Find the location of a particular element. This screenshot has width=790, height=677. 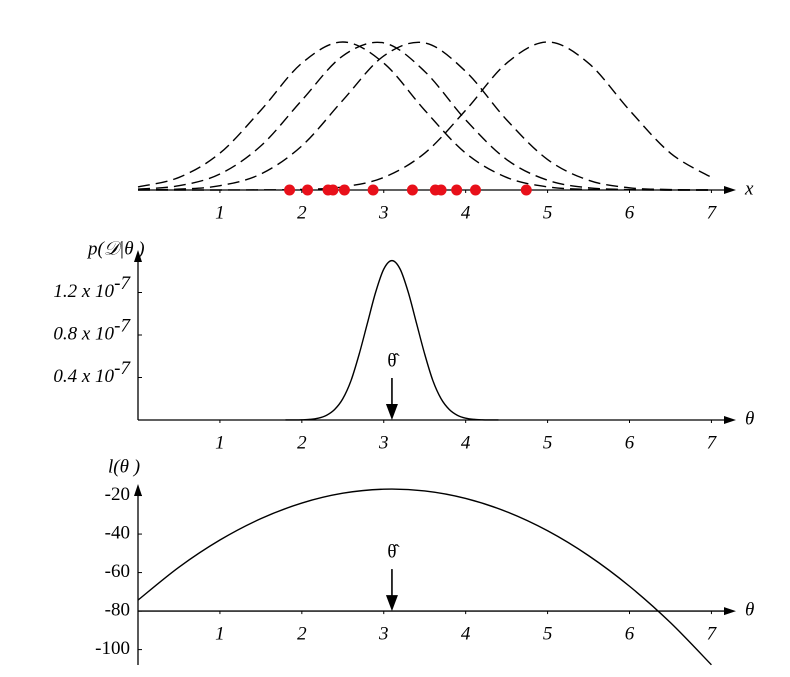

y-tick-label: -60 is located at coordinates (117, 571).